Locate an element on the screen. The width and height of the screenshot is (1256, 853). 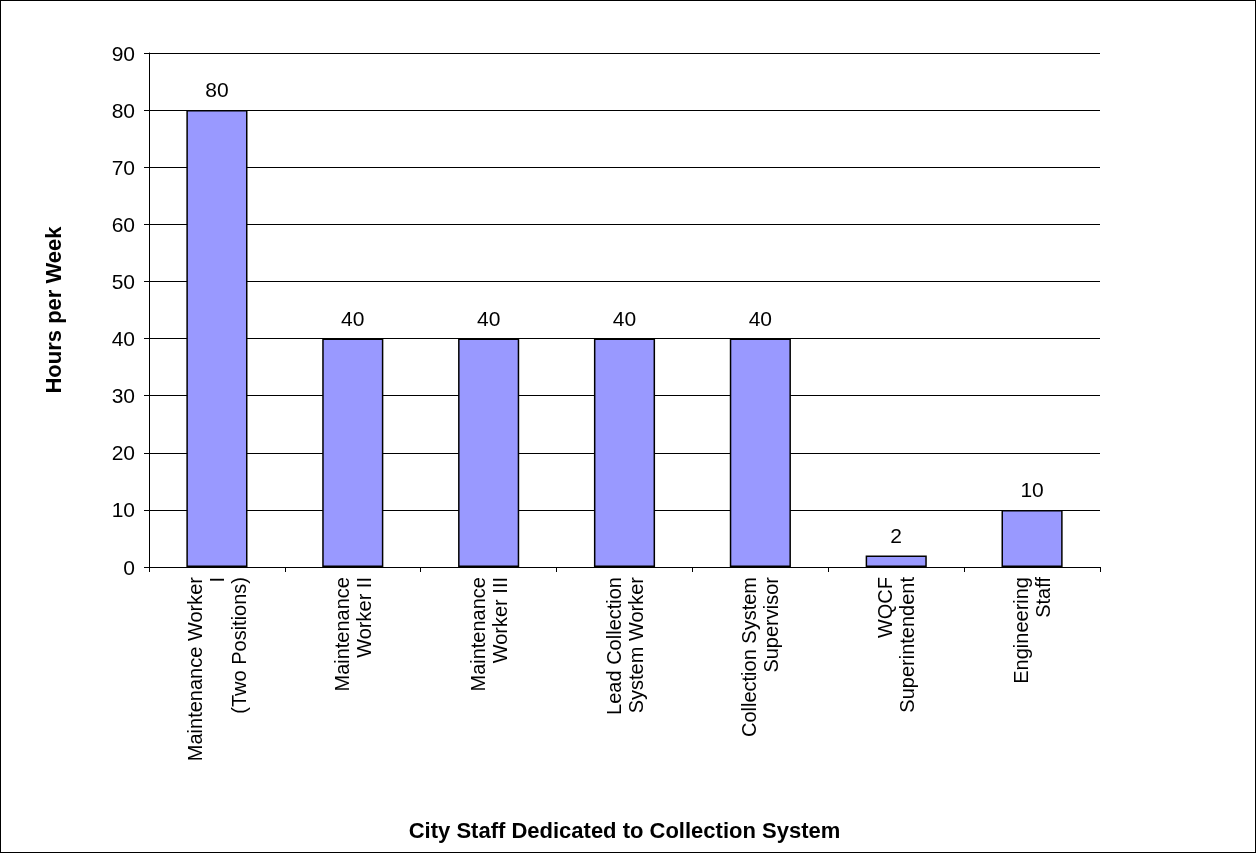
y-tick-label: 10 is located at coordinates (123, 510).